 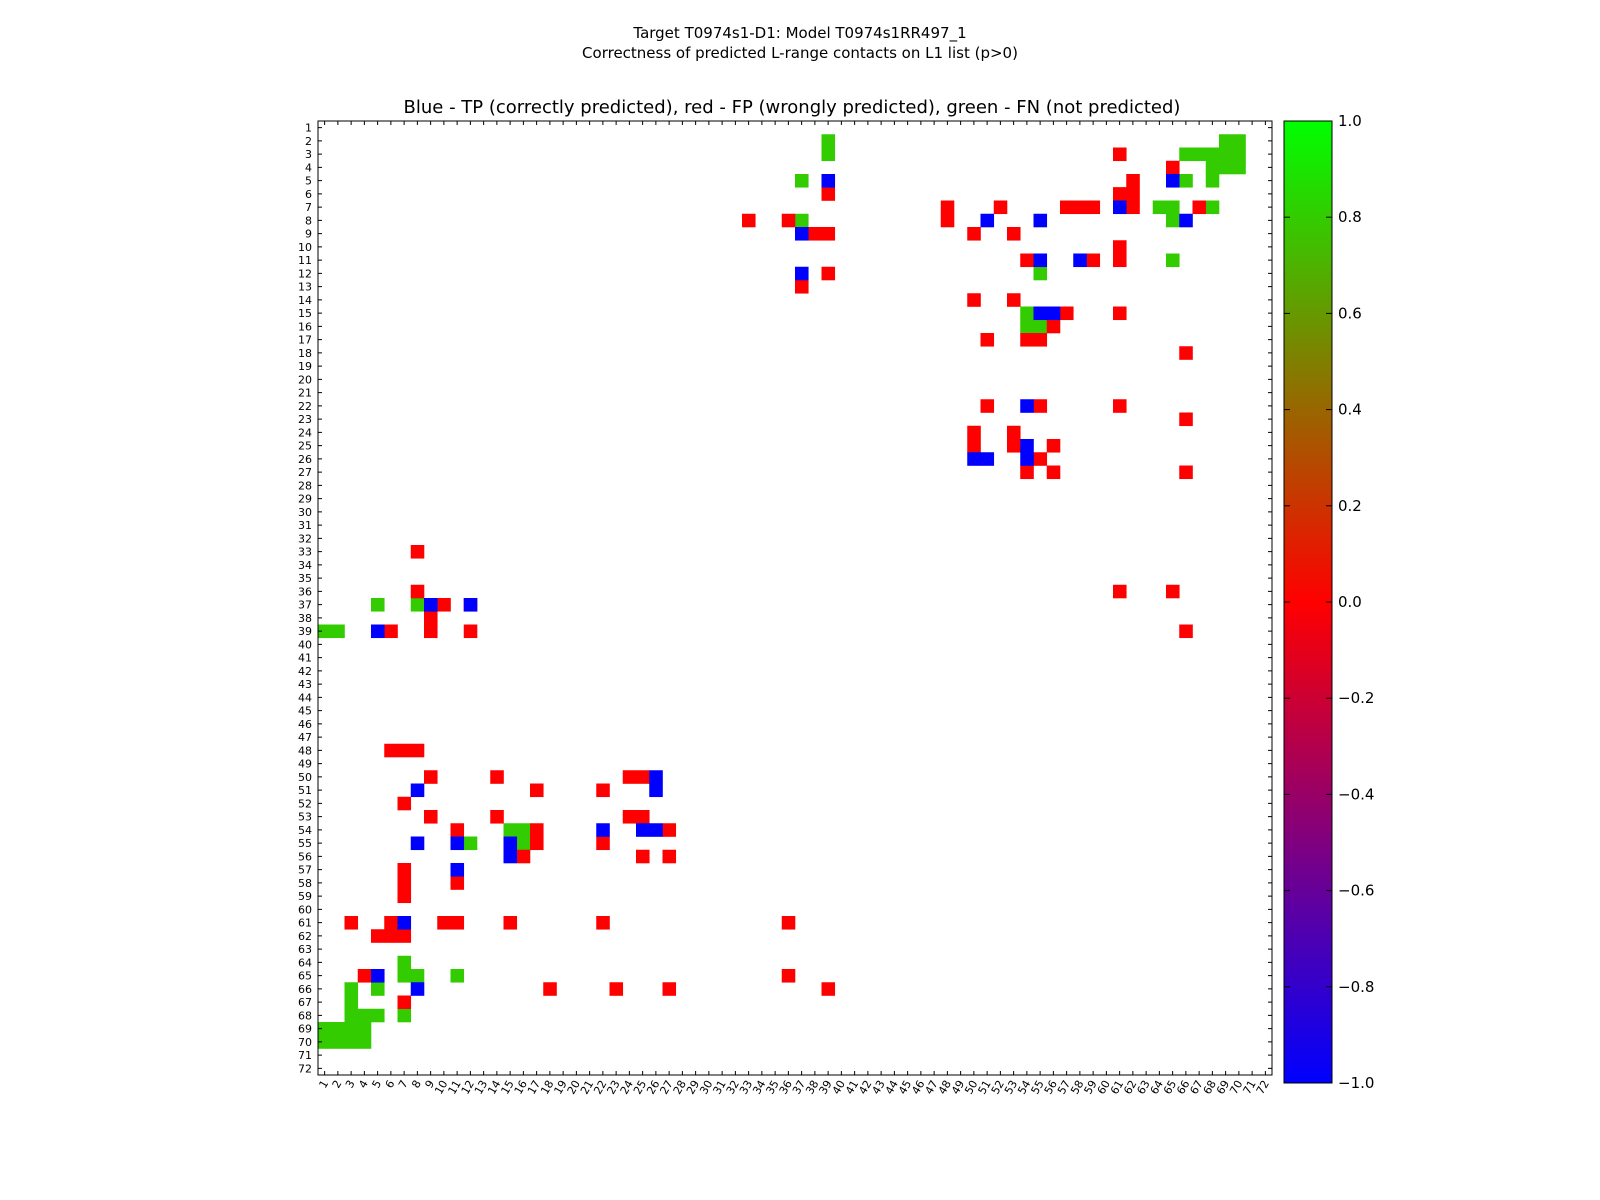 What do you see at coordinates (305, 340) in the screenshot?
I see `y-tick-label: 17` at bounding box center [305, 340].